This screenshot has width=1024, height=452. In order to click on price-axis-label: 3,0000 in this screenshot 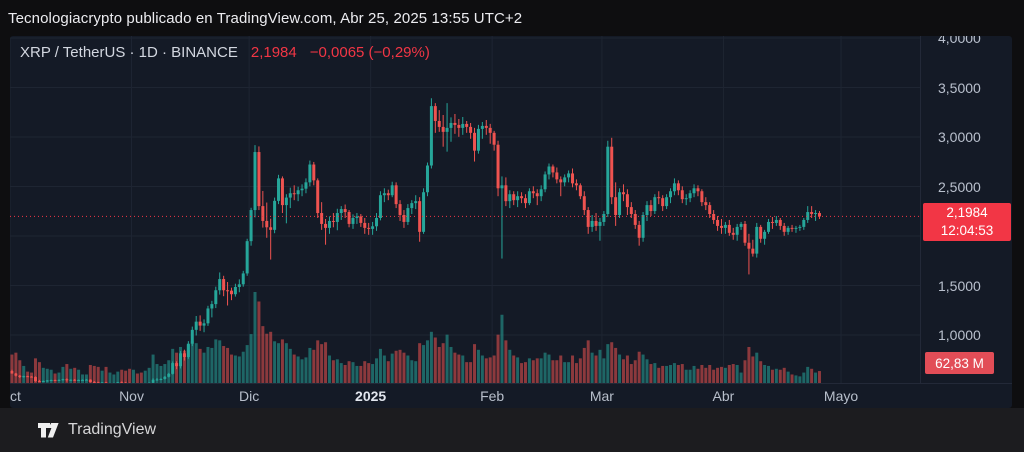, I will do `click(959, 137)`.